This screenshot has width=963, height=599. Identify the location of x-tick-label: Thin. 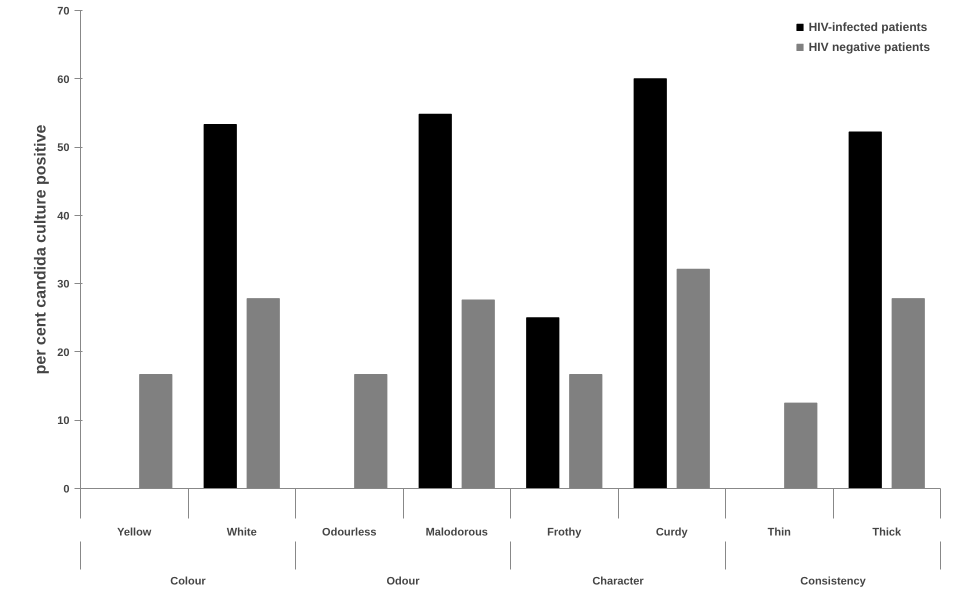
(780, 532).